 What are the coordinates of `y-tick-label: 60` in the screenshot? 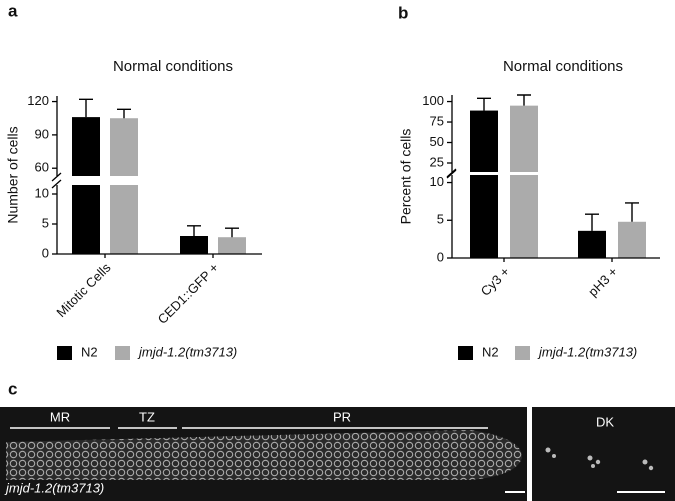 It's located at (42, 167).